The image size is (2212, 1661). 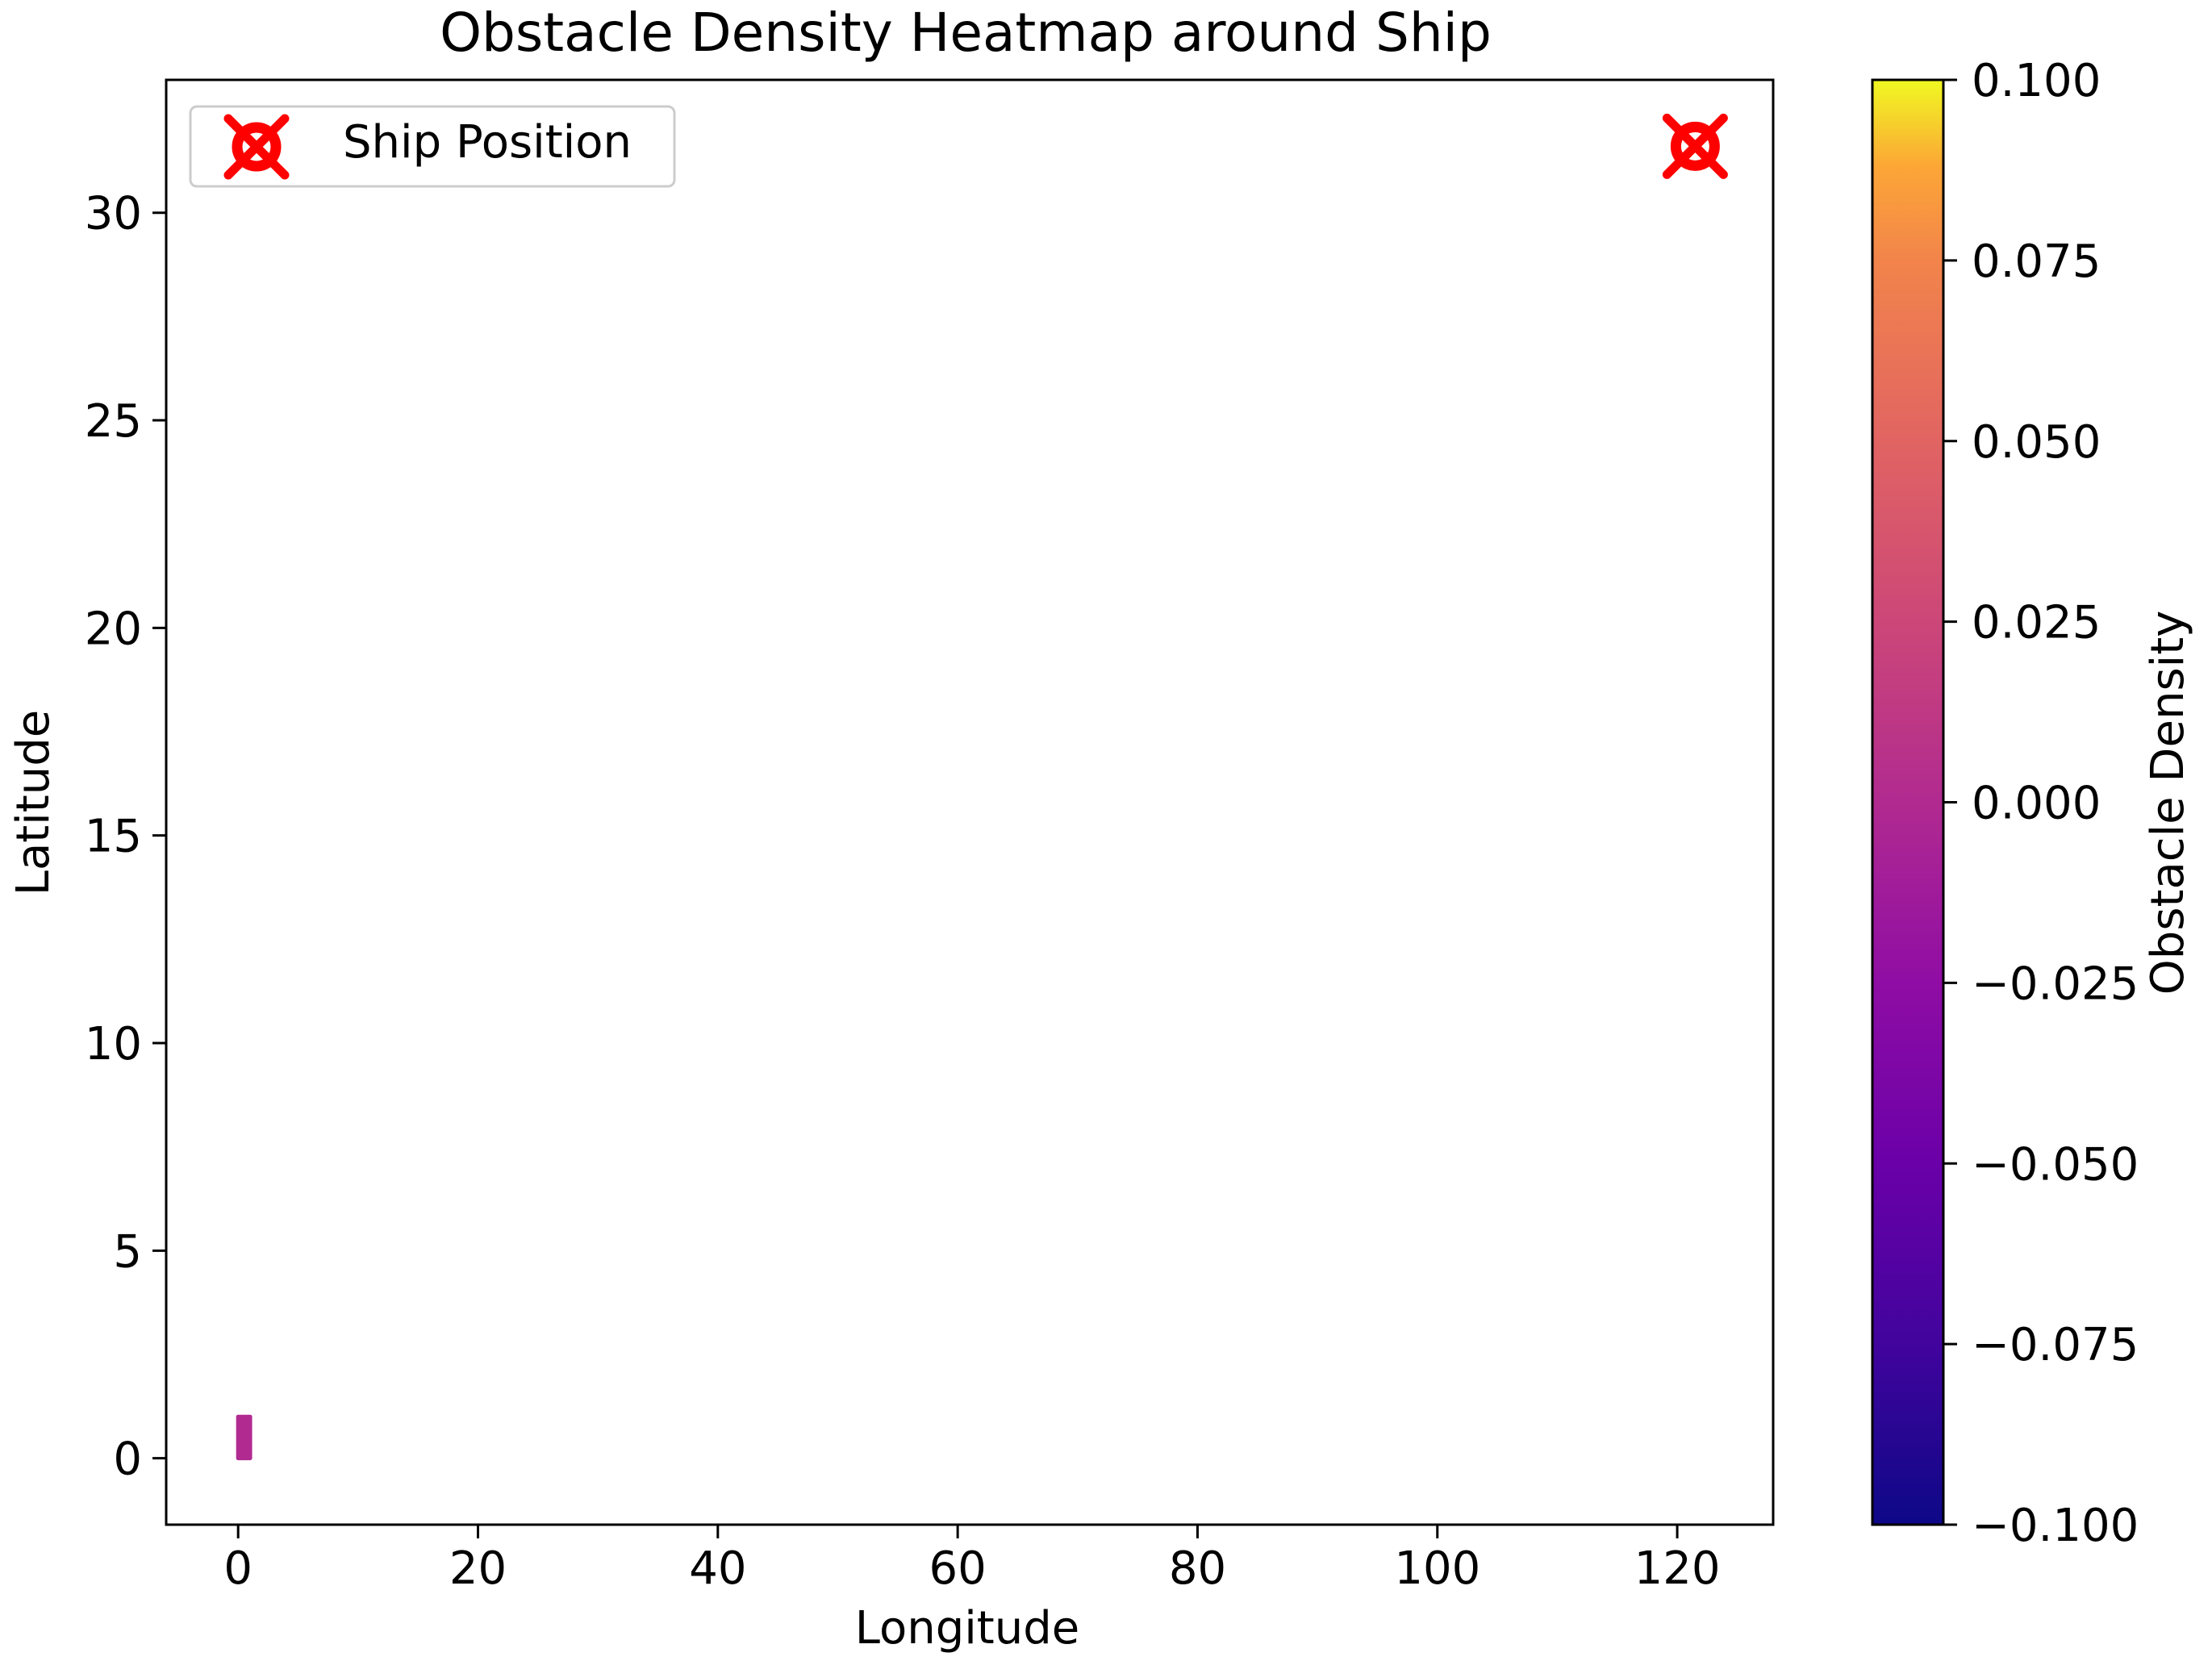 I want to click on legend-box, so click(x=432, y=146).